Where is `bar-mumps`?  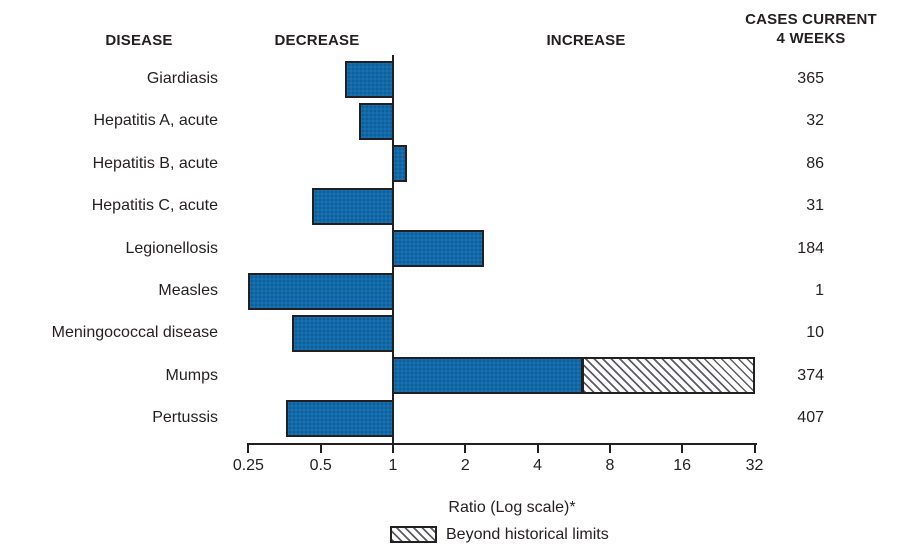
bar-mumps is located at coordinates (488, 376).